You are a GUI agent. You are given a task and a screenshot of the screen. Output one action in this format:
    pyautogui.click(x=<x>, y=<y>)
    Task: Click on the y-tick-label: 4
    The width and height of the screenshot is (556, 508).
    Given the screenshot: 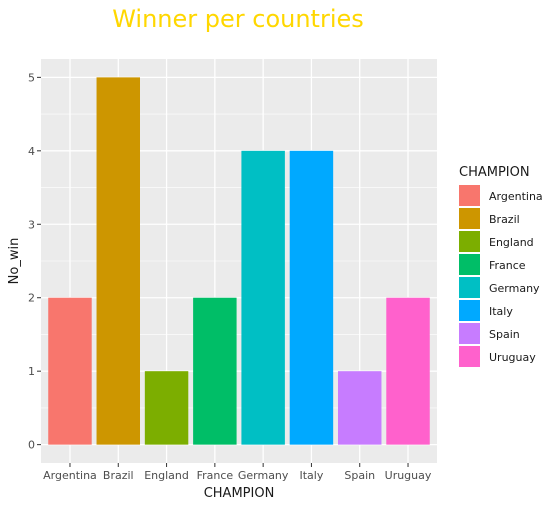 What is the action you would take?
    pyautogui.click(x=31, y=151)
    